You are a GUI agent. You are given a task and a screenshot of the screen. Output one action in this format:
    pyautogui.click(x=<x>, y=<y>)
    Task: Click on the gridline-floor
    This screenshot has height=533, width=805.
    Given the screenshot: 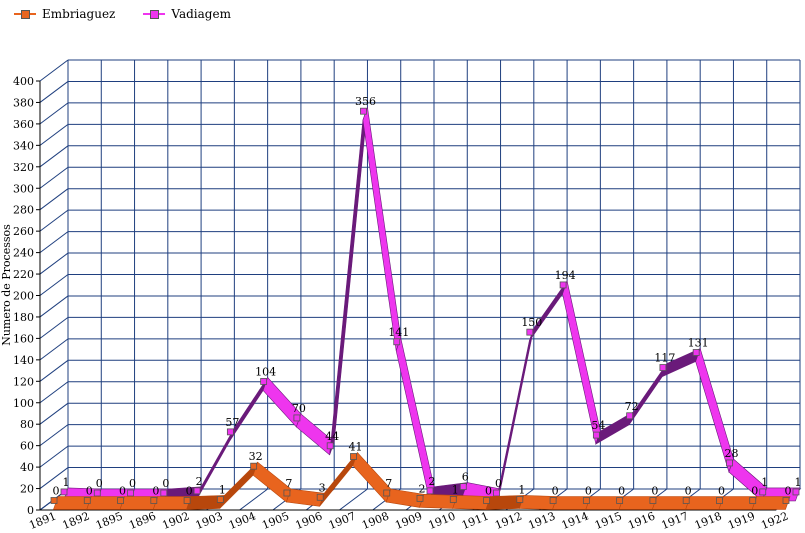 What is the action you would take?
    pyautogui.click(x=353, y=499)
    